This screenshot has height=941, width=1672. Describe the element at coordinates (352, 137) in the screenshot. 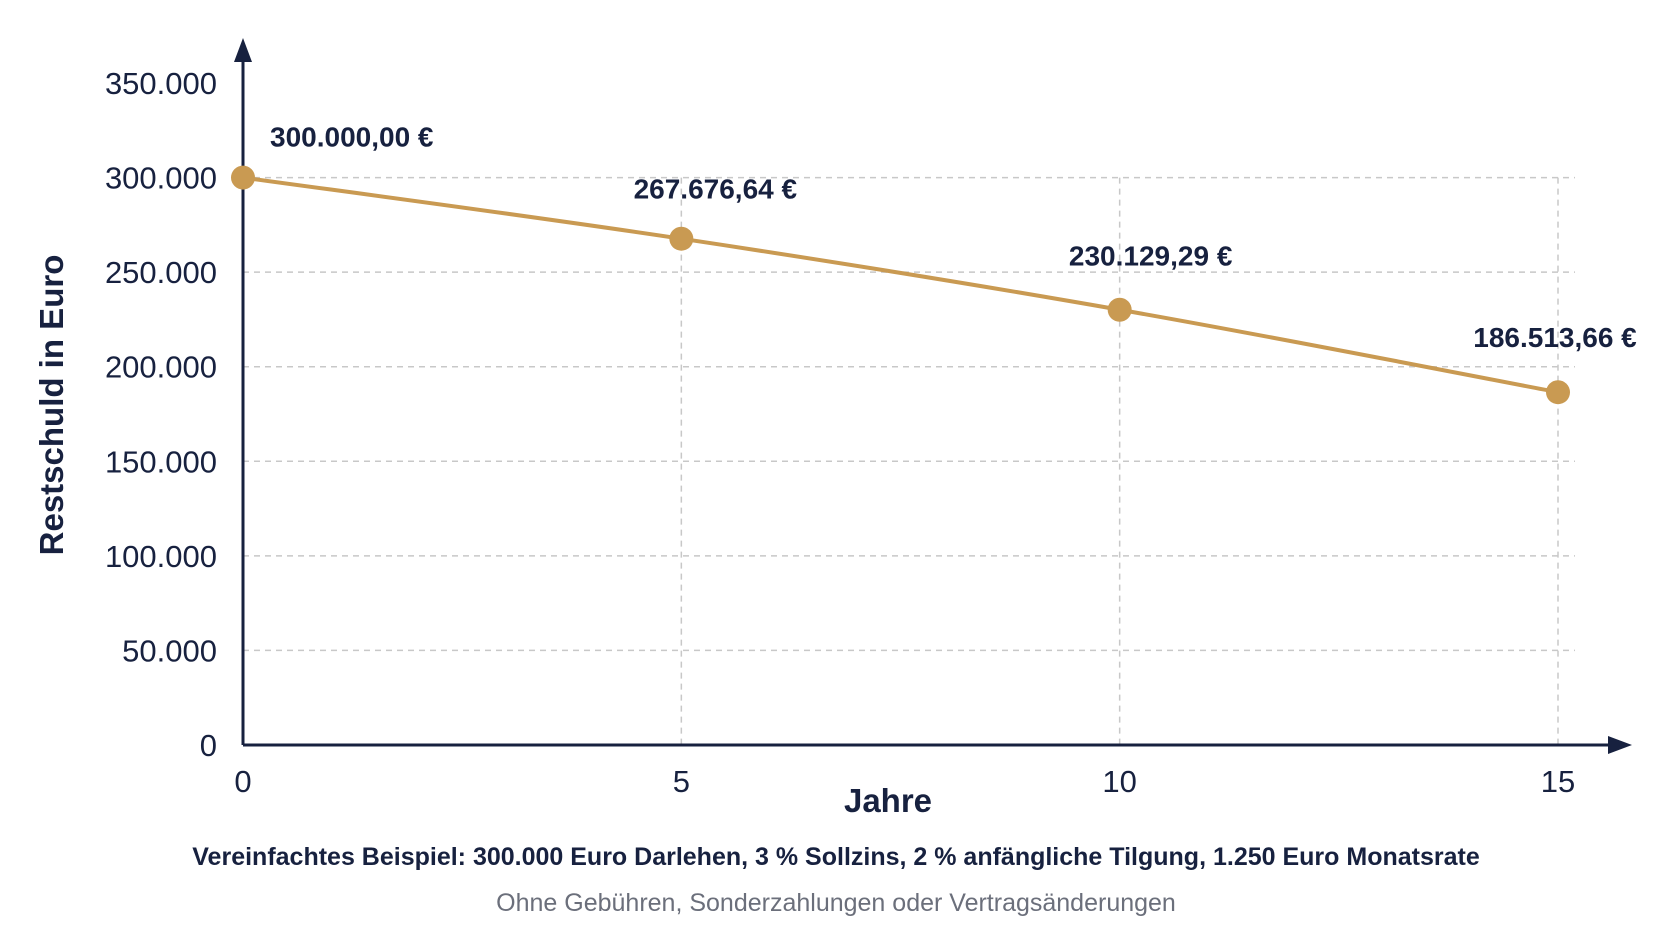

I see `data-label: 300.000,00 €` at that location.